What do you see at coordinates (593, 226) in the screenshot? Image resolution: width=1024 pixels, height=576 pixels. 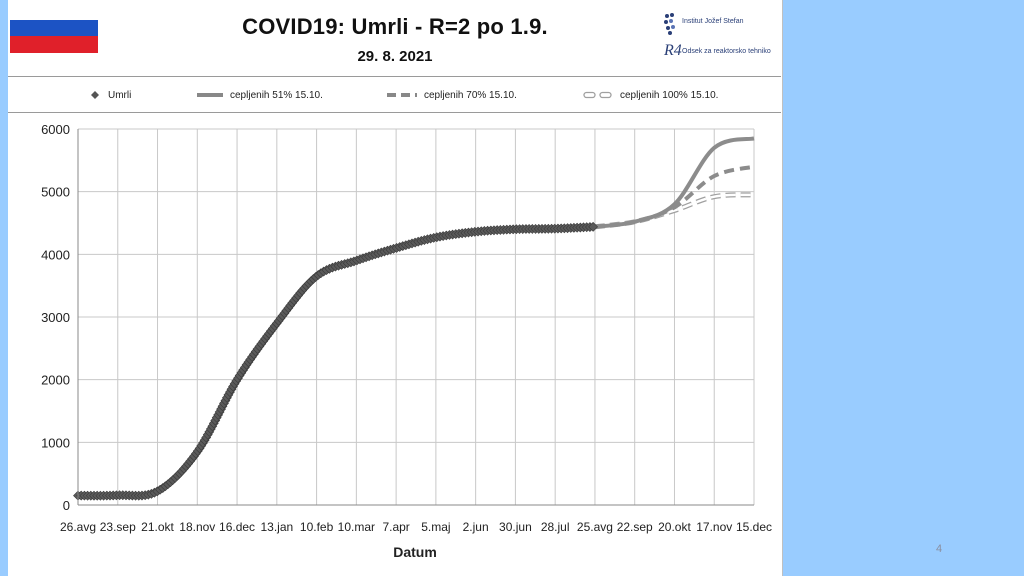 I see `umrli-marker` at bounding box center [593, 226].